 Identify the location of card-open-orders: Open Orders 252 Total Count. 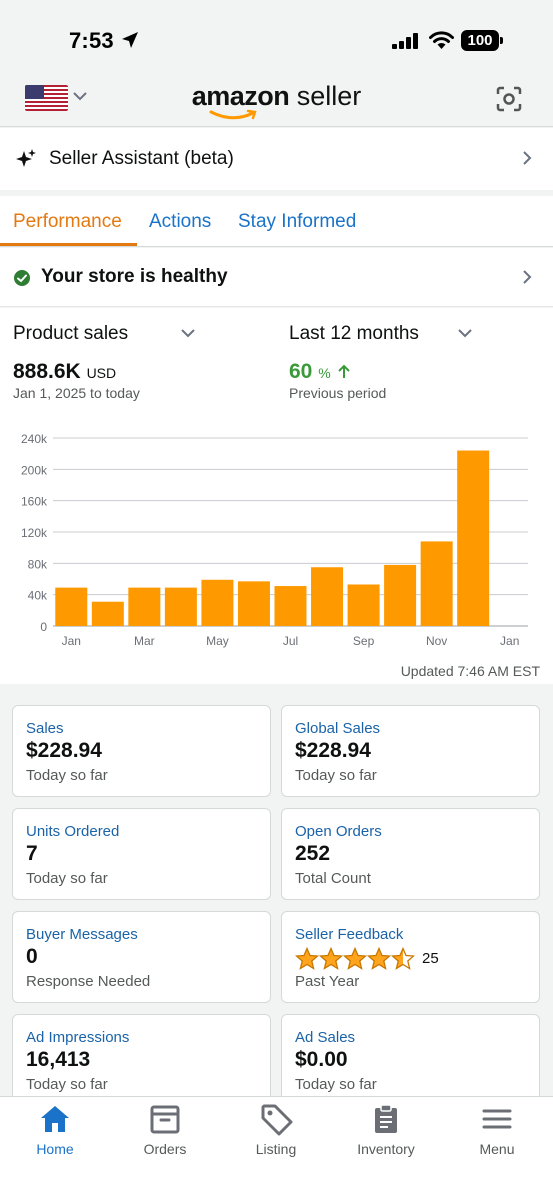
(410, 854).